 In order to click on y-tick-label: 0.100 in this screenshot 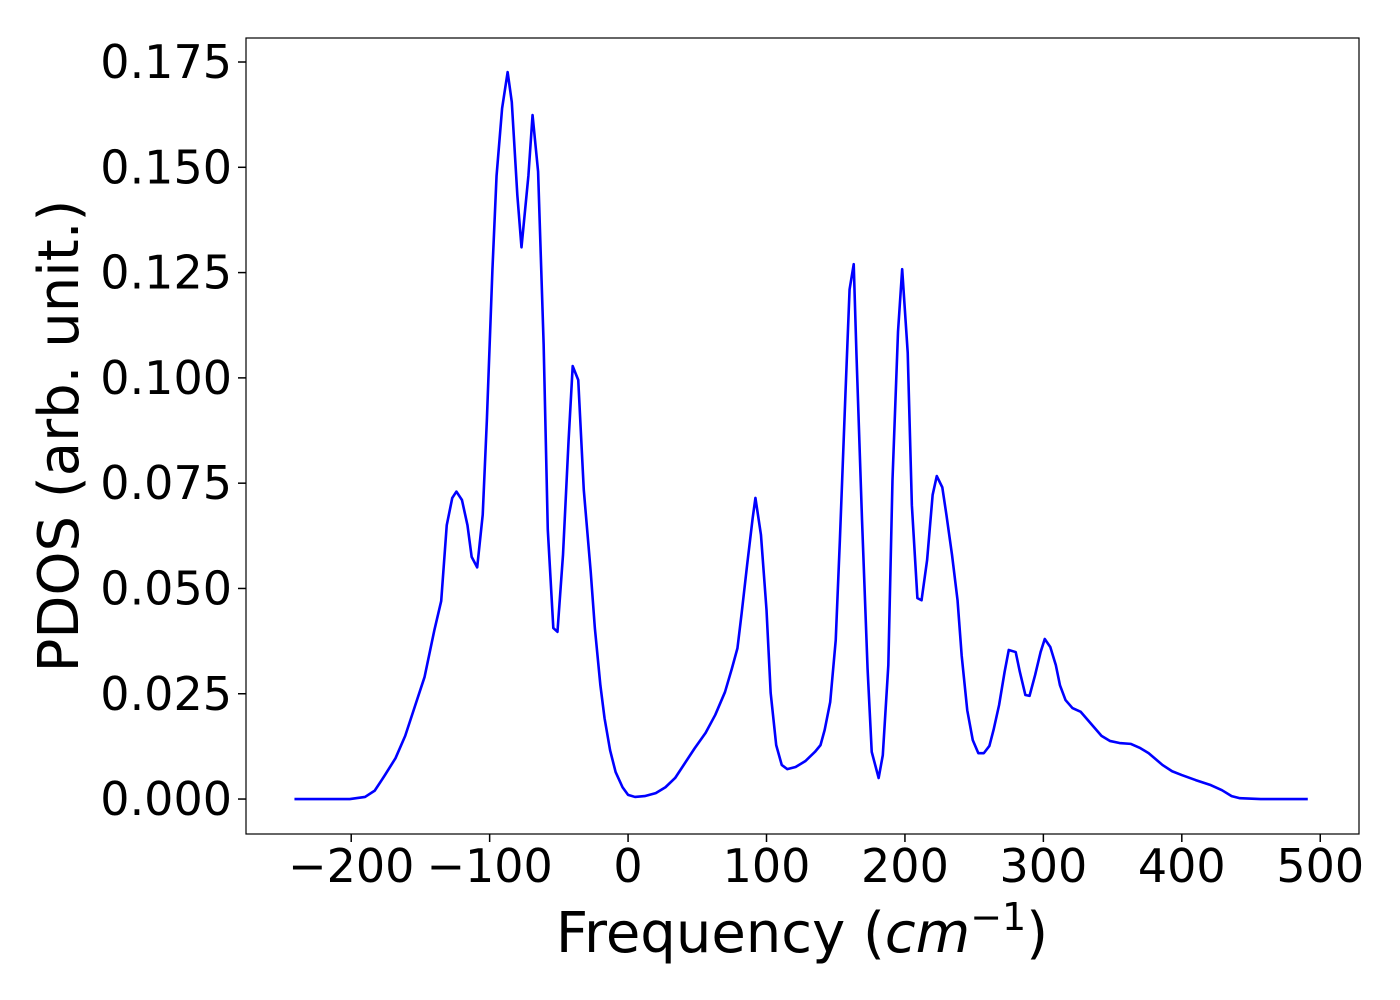, I will do `click(166, 378)`.